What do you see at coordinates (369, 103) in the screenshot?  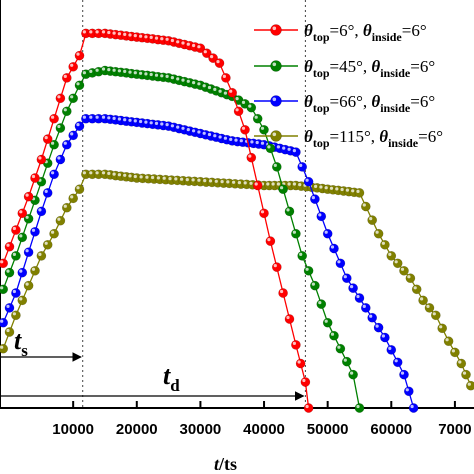 I see `legend-label: θtop=66°, θinside=6°` at bounding box center [369, 103].